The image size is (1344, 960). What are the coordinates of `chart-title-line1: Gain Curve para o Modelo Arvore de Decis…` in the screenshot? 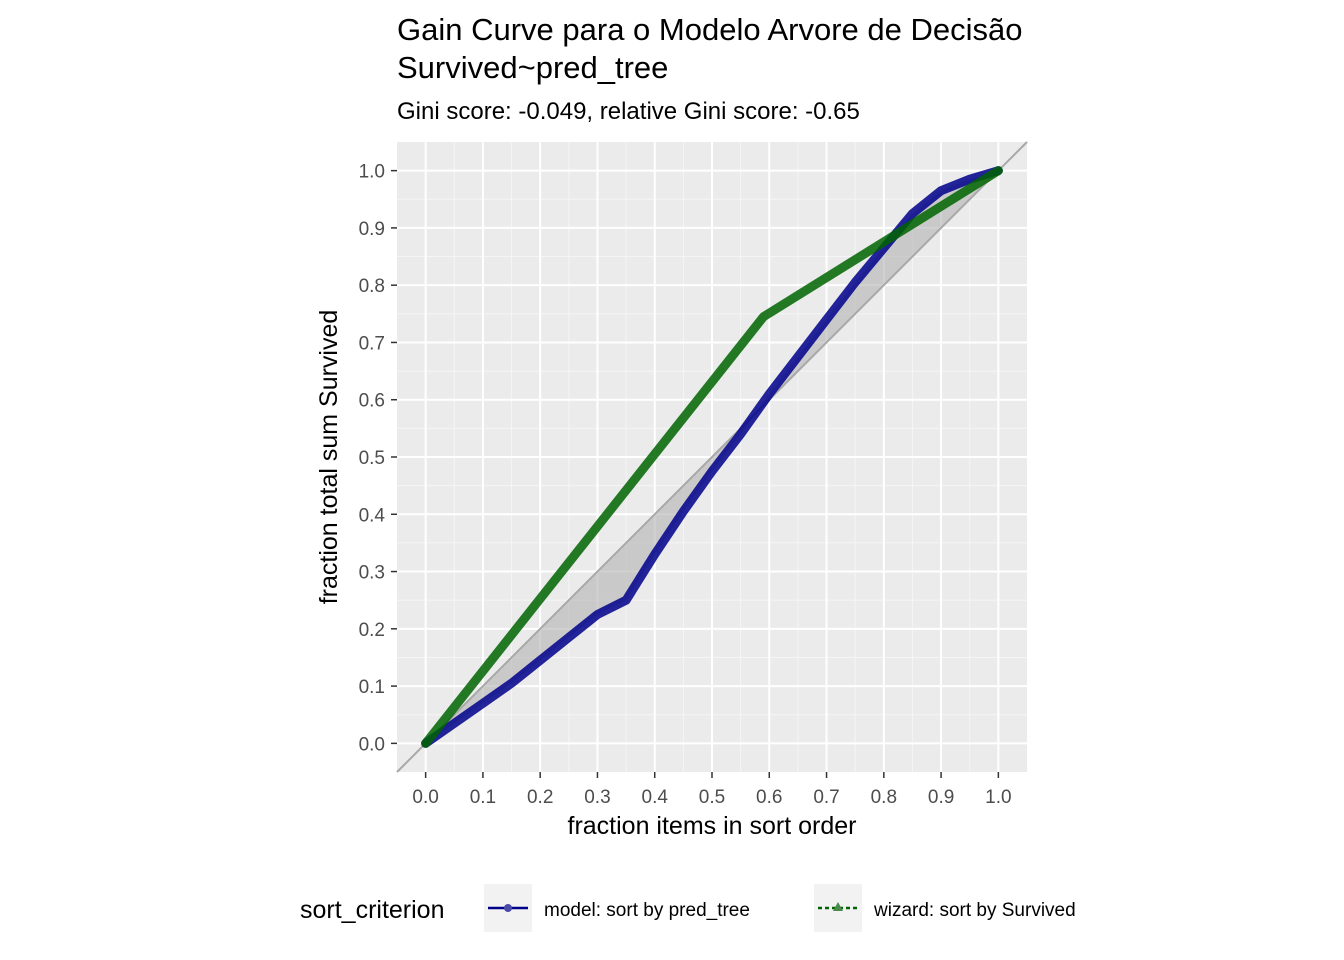 It's located at (710, 29).